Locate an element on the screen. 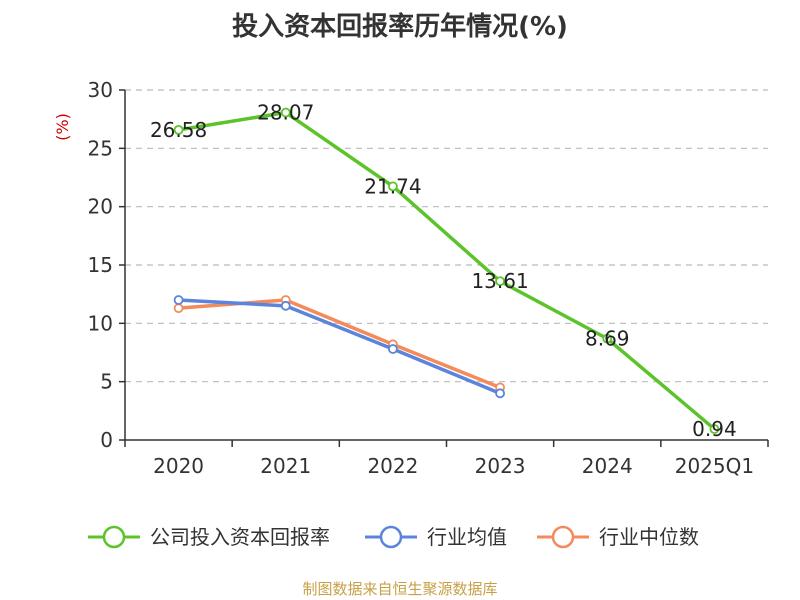 This screenshot has width=800, height=600. series-line is located at coordinates (339, 346).